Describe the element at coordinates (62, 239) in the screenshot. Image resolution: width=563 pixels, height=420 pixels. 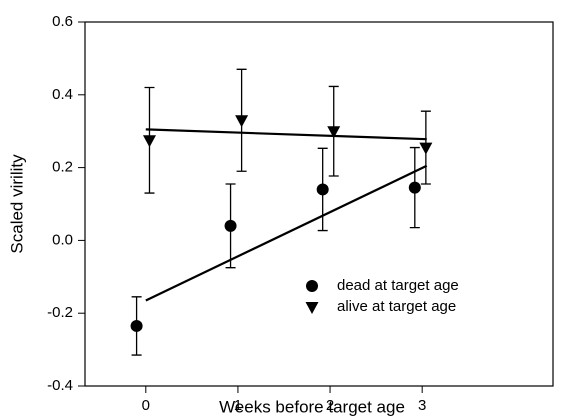
I see `y-tick-label: 0.0` at that location.